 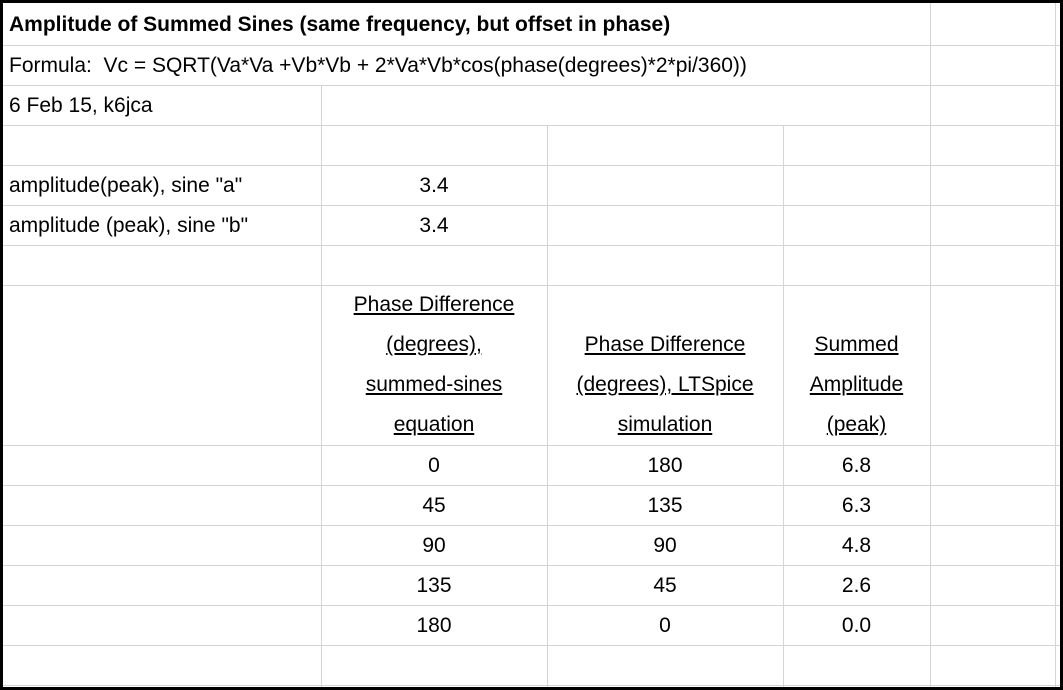 I want to click on column-header: (degrees),, so click(x=434, y=344).